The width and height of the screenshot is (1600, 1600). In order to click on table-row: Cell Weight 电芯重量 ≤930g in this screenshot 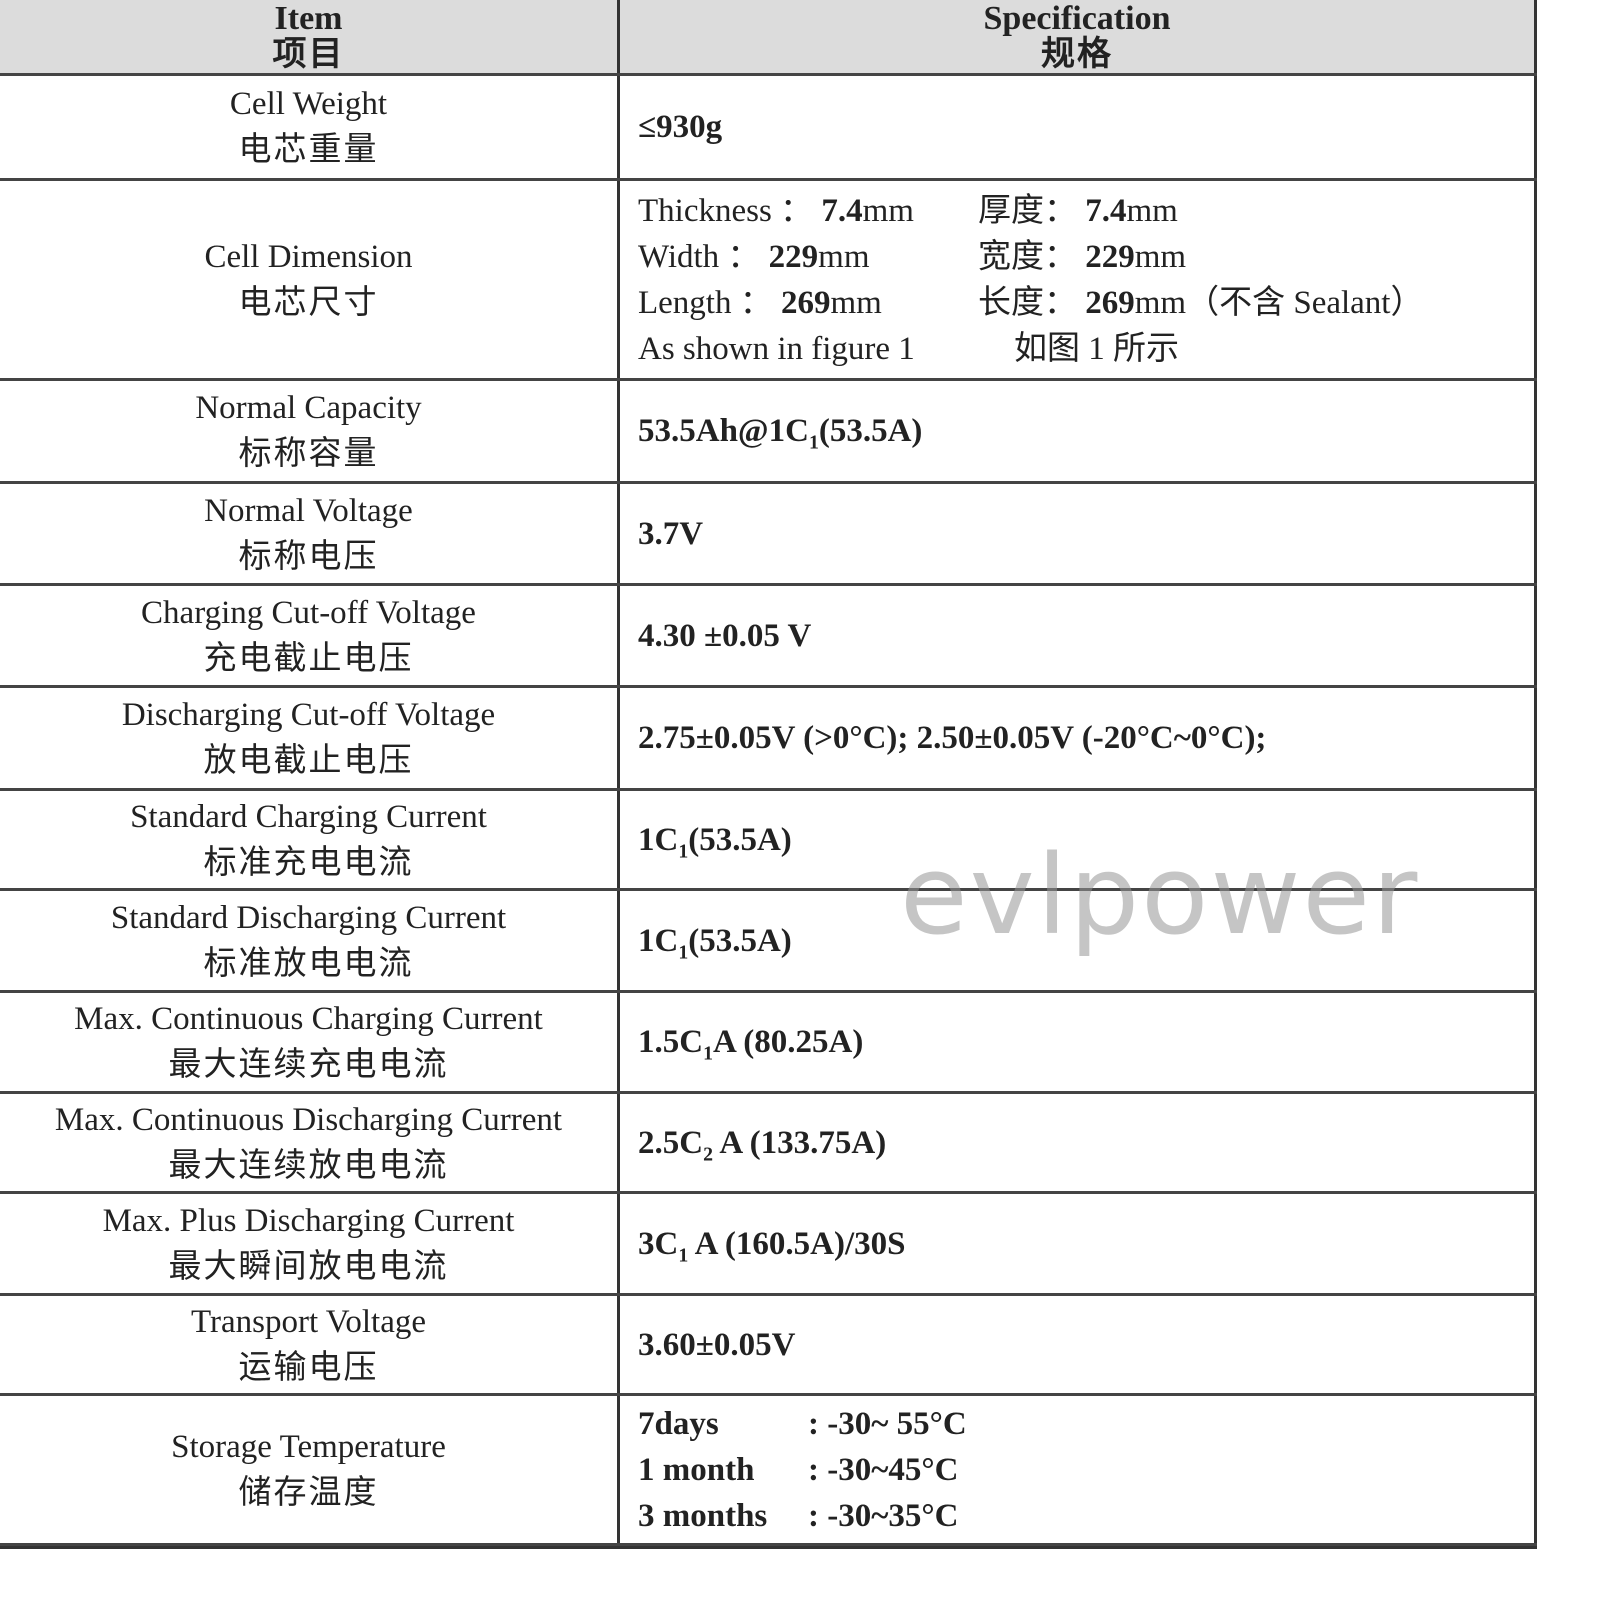, I will do `click(768, 128)`.